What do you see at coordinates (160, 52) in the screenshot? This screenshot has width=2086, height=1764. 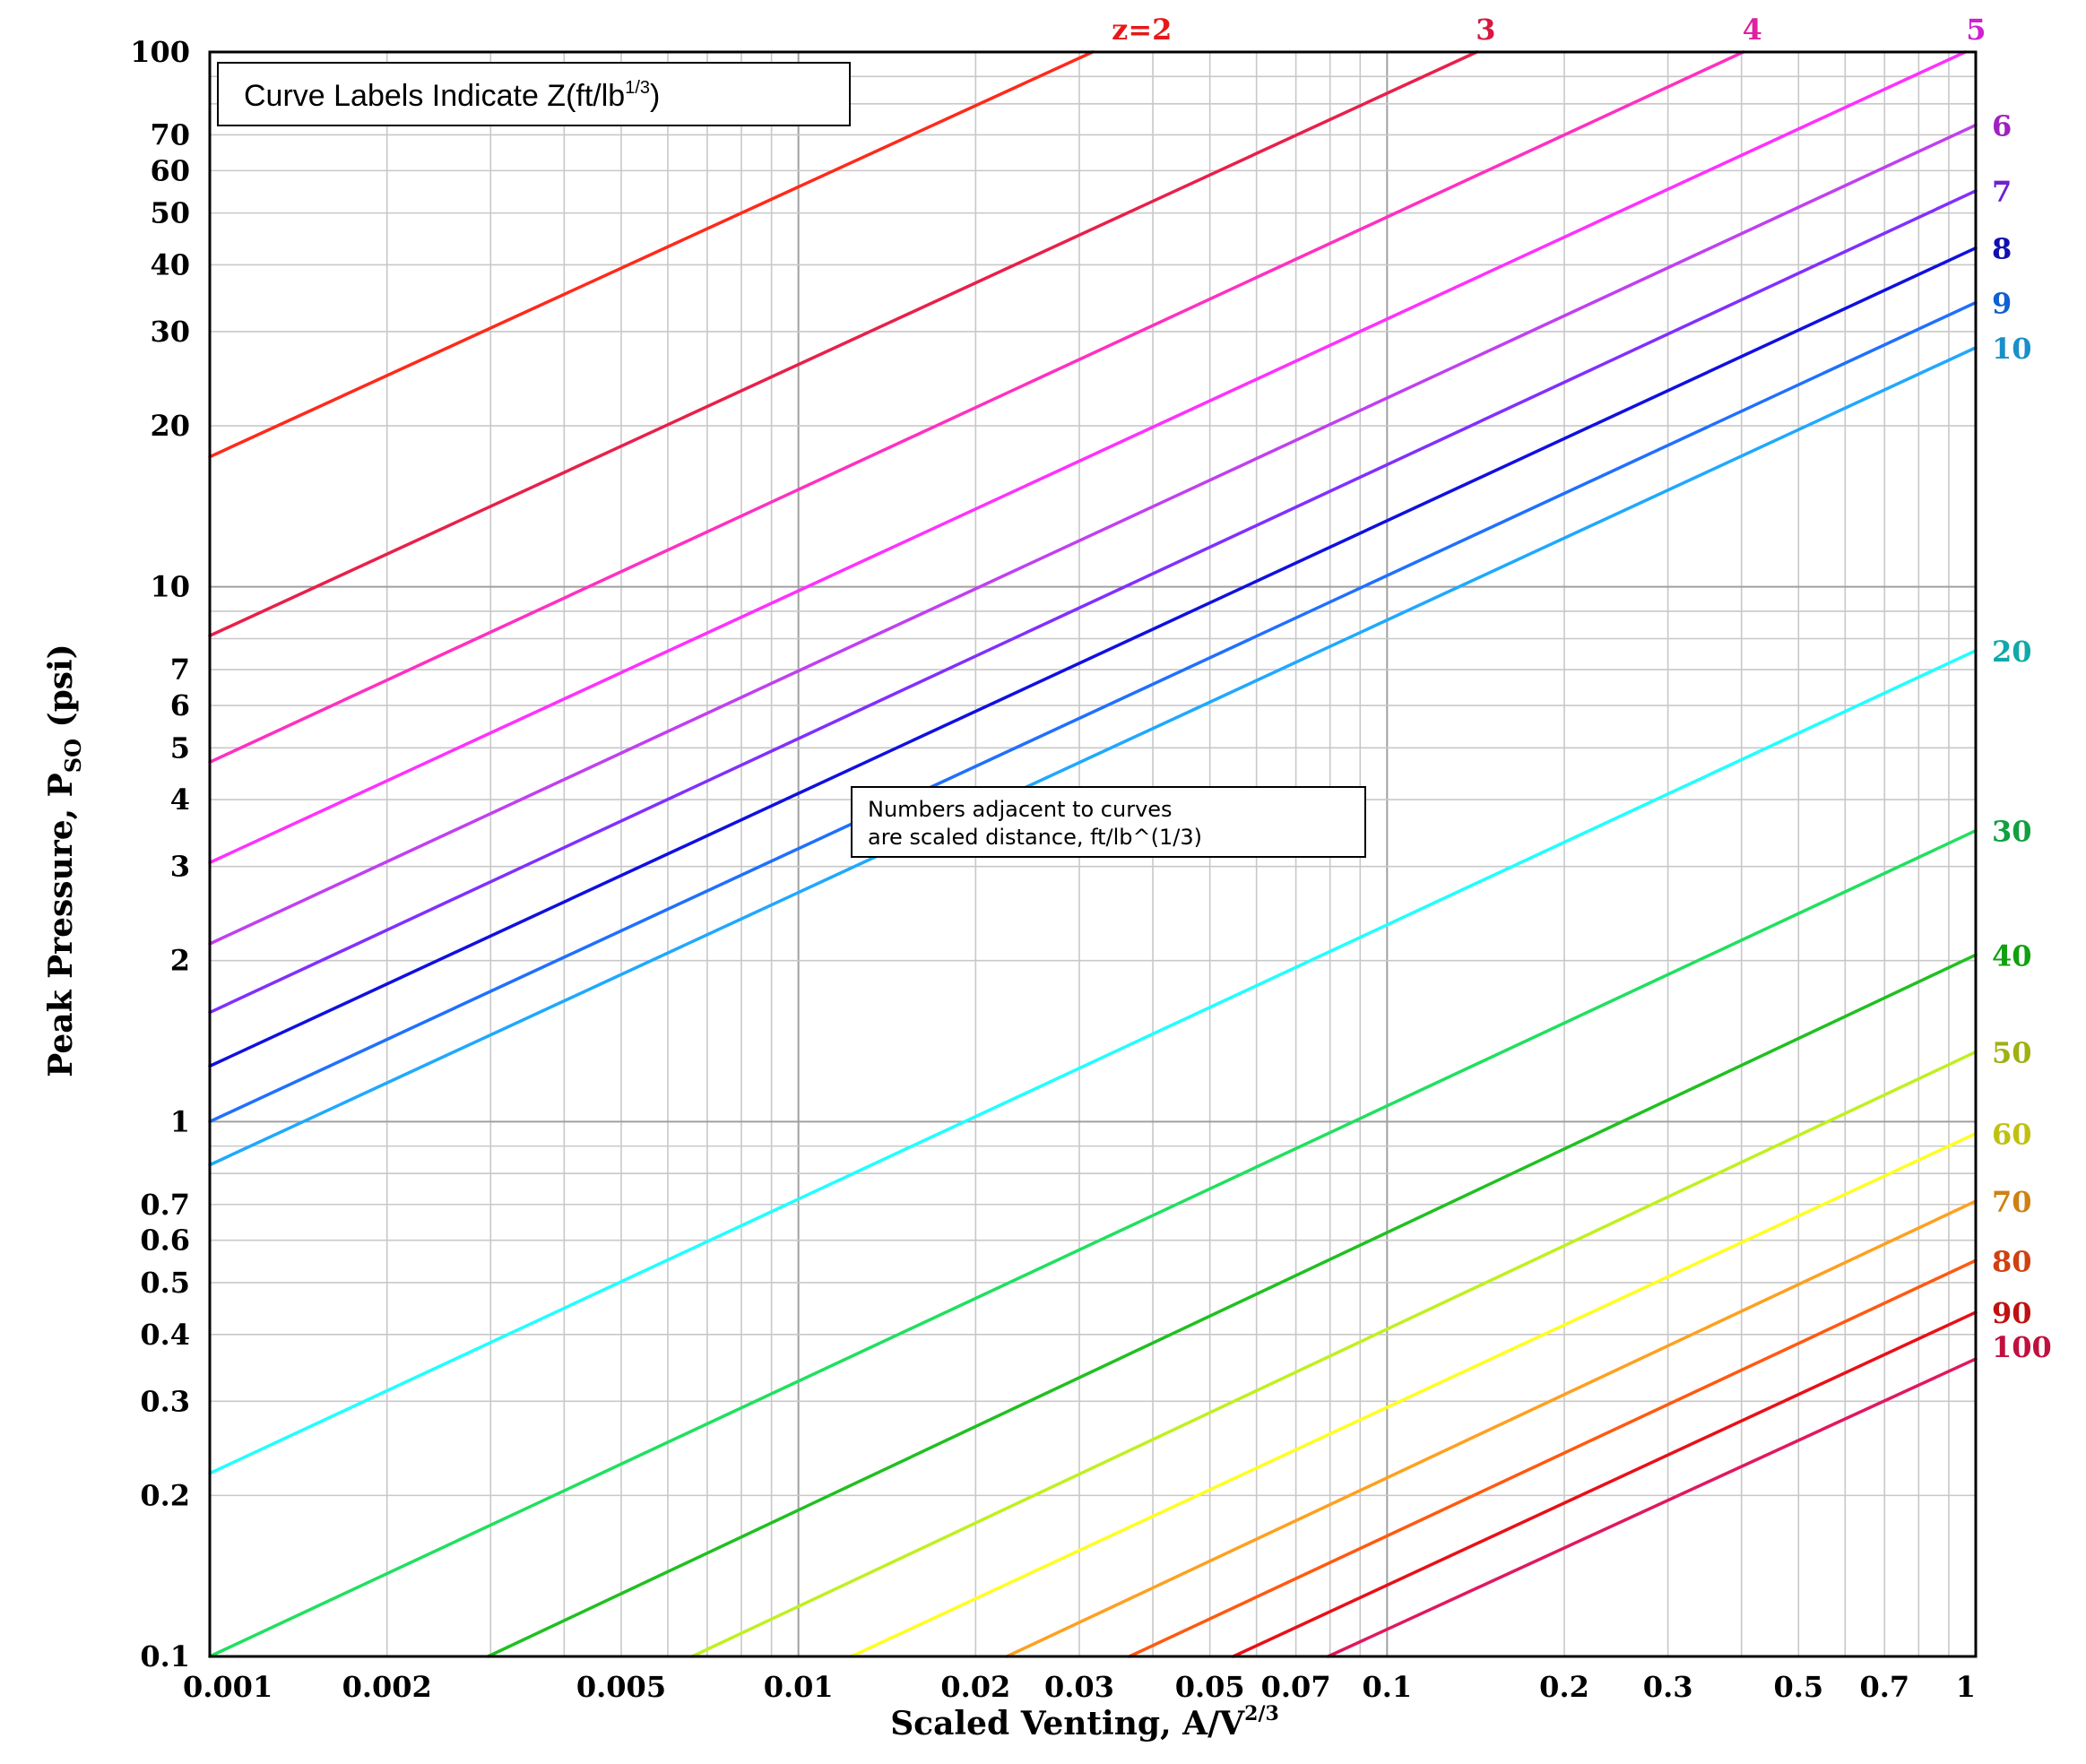 I see `y-tick-label: 100` at bounding box center [160, 52].